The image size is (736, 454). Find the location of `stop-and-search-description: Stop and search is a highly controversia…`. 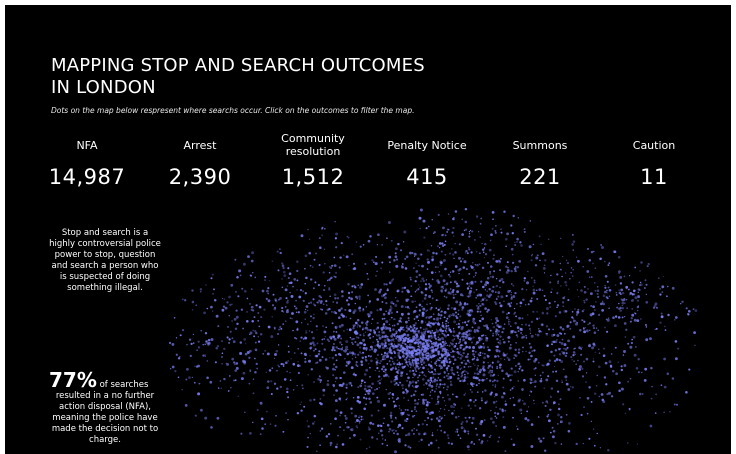

stop-and-search-description: Stop and search is a highly controversia… is located at coordinates (105, 260).